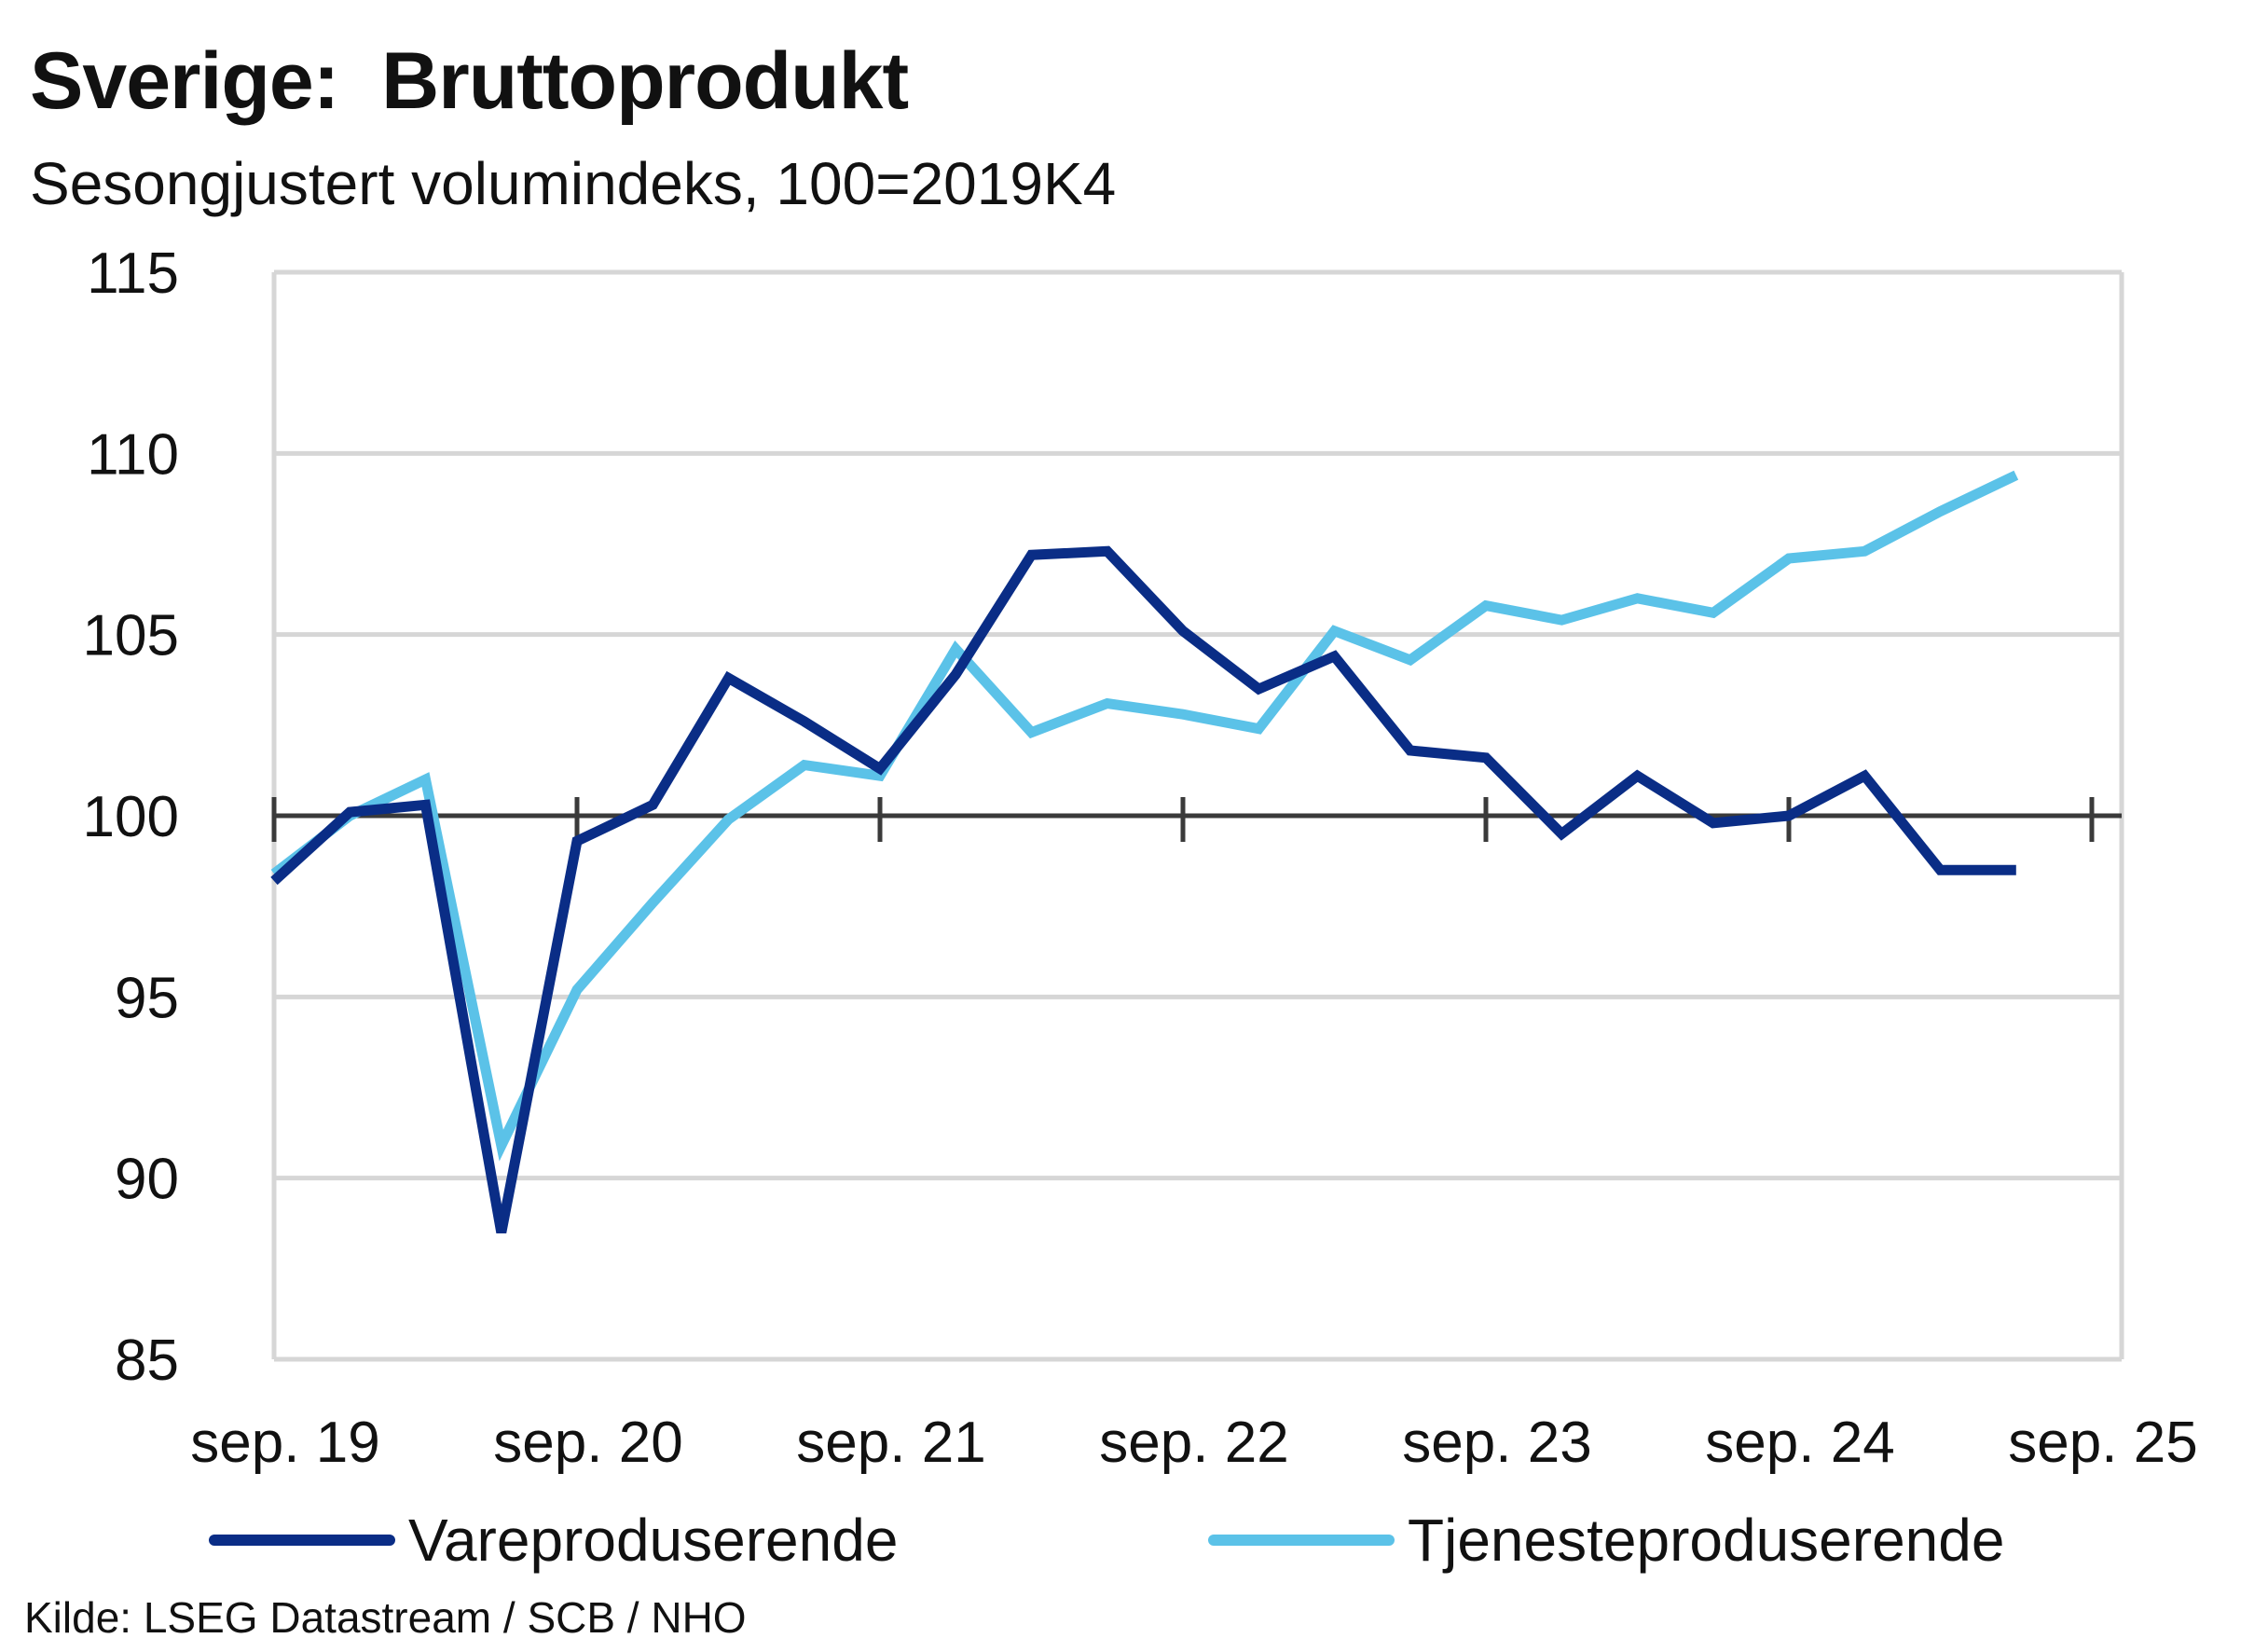 This screenshot has width=2268, height=1652. I want to click on x-tick-label: sep. 23, so click(1496, 1443).